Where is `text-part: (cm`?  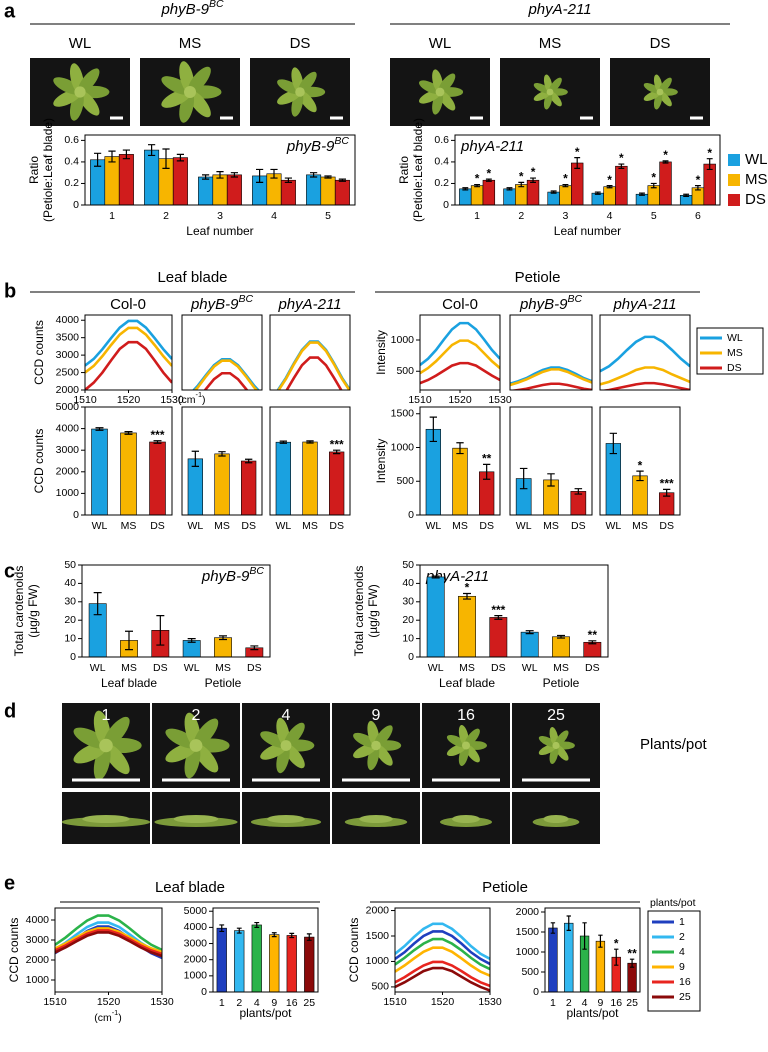
text-part: (cm is located at coordinates (187, 400).